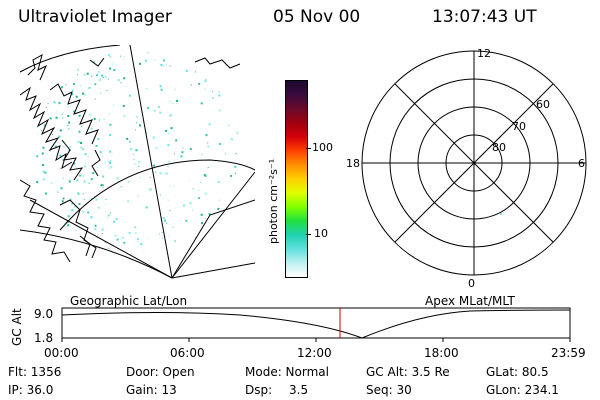  I want to click on mlat-label-70: 70, so click(519, 126).